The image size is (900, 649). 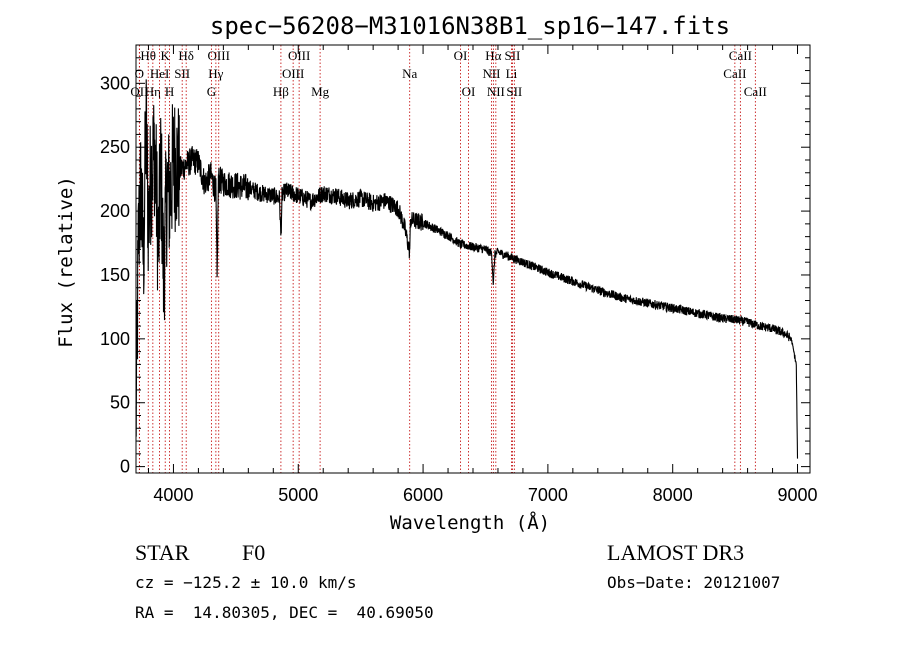 What do you see at coordinates (284, 612) in the screenshot?
I see `coordinates-ra-dec: RA = 14.80305, DEC = 40.69050` at bounding box center [284, 612].